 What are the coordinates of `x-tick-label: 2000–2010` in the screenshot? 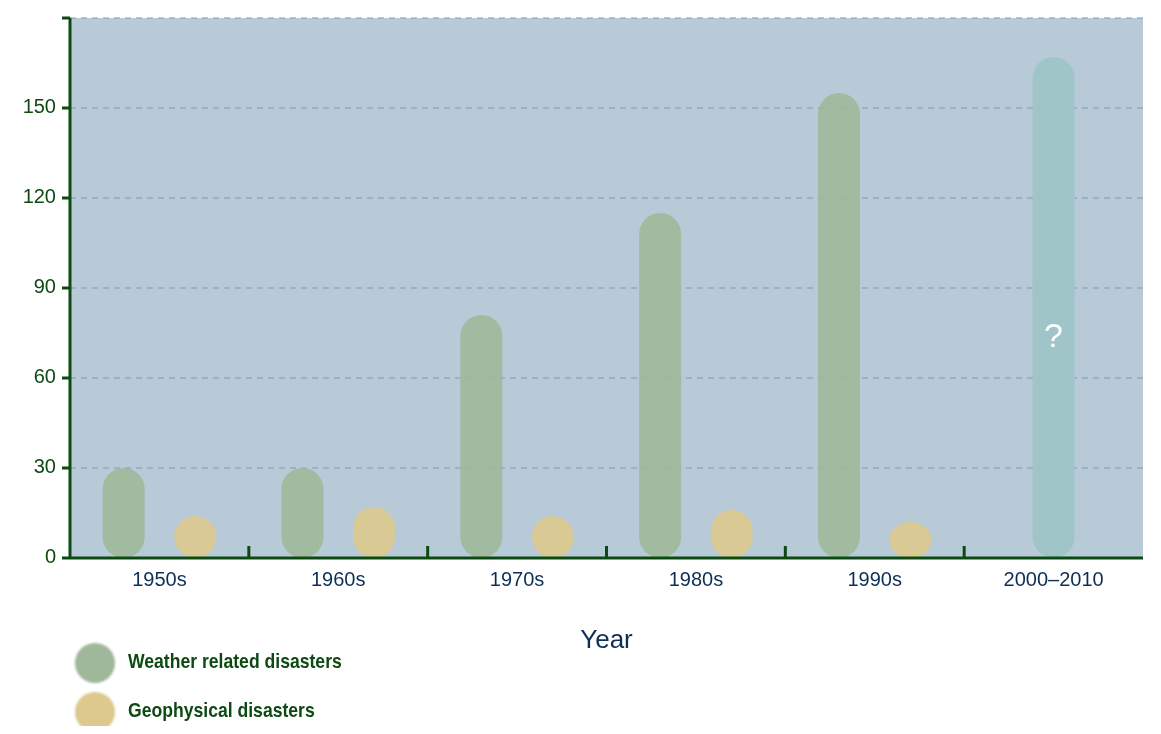 It's located at (1053, 579).